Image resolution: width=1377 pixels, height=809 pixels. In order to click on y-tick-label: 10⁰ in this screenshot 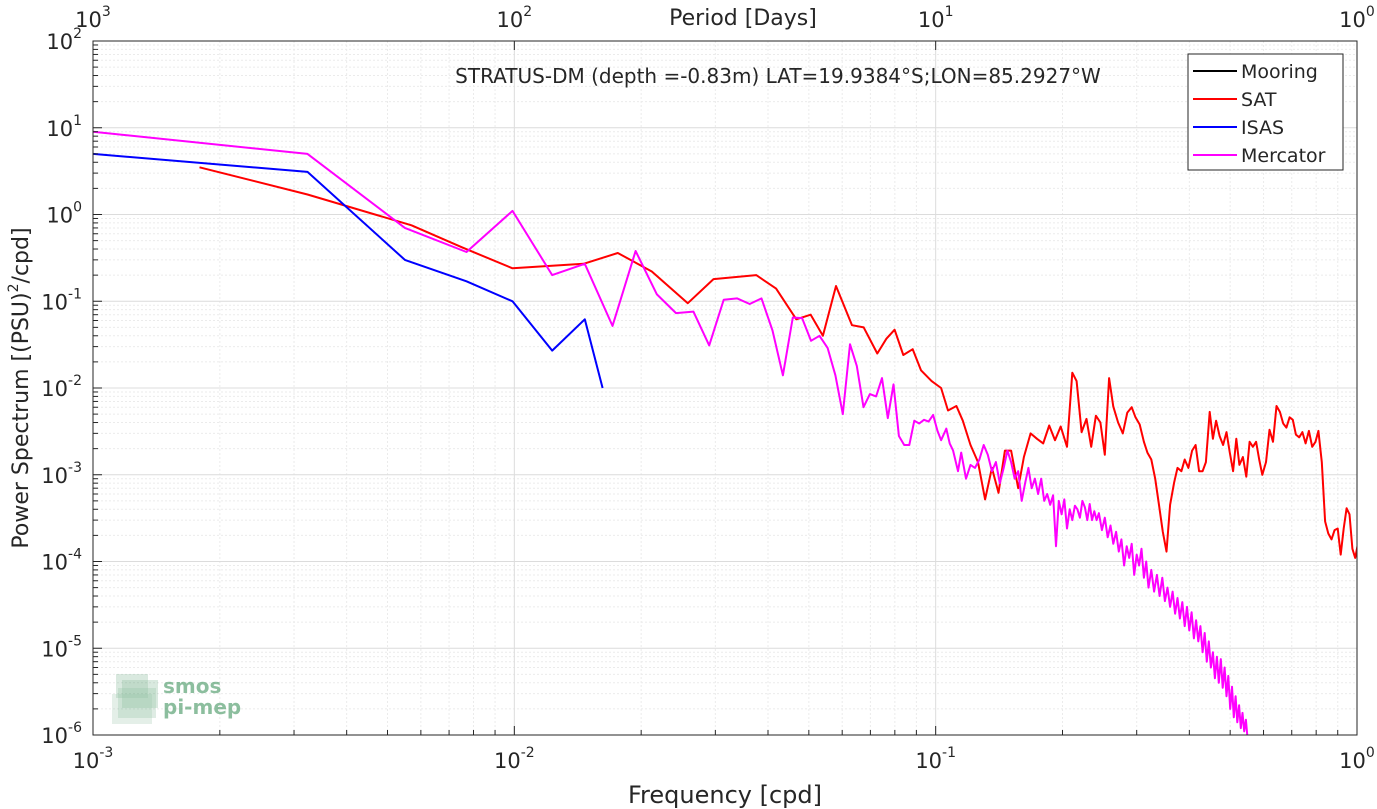, I will do `click(64, 214)`.